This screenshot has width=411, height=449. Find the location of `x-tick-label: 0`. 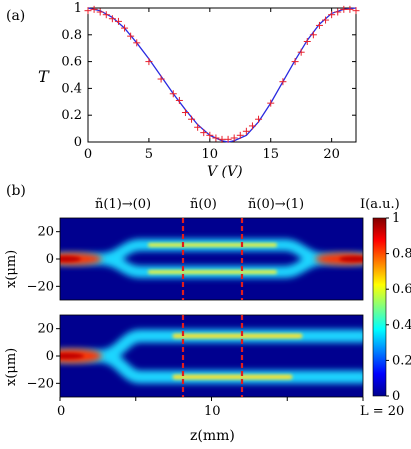

x-tick-label: 0 is located at coordinates (88, 154).